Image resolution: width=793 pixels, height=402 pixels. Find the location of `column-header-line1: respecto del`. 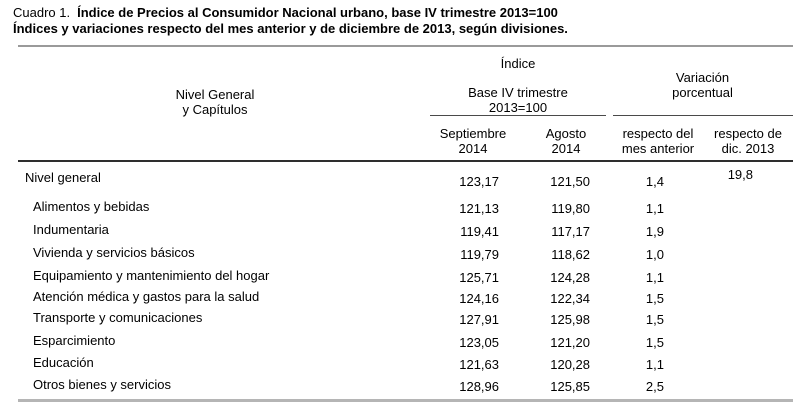

column-header-line1: respecto del is located at coordinates (658, 133).